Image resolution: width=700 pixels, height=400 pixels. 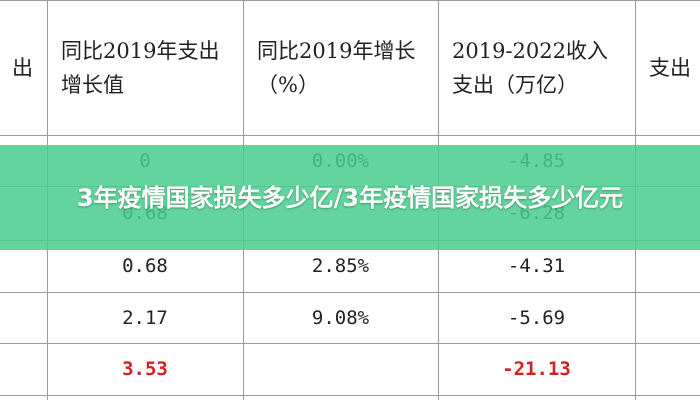 What do you see at coordinates (536, 317) in the screenshot?
I see `table-cell: -5.69` at bounding box center [536, 317].